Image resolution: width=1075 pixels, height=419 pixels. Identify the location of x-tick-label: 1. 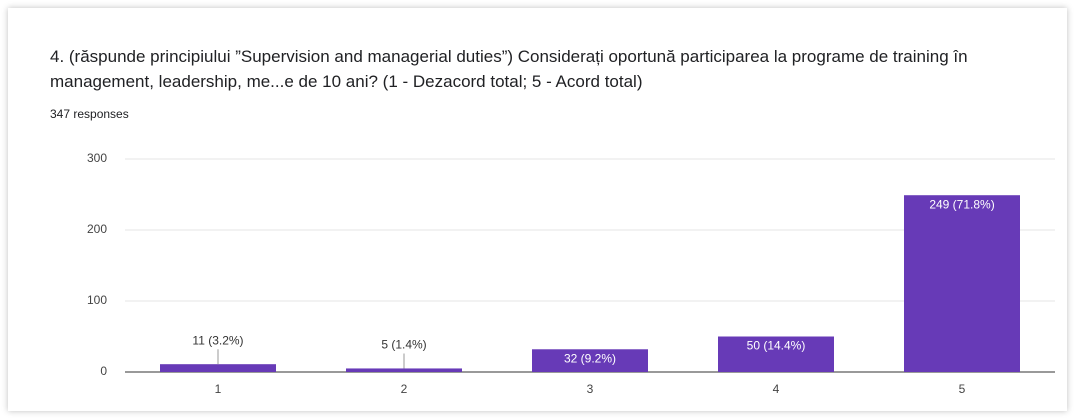
(218, 389).